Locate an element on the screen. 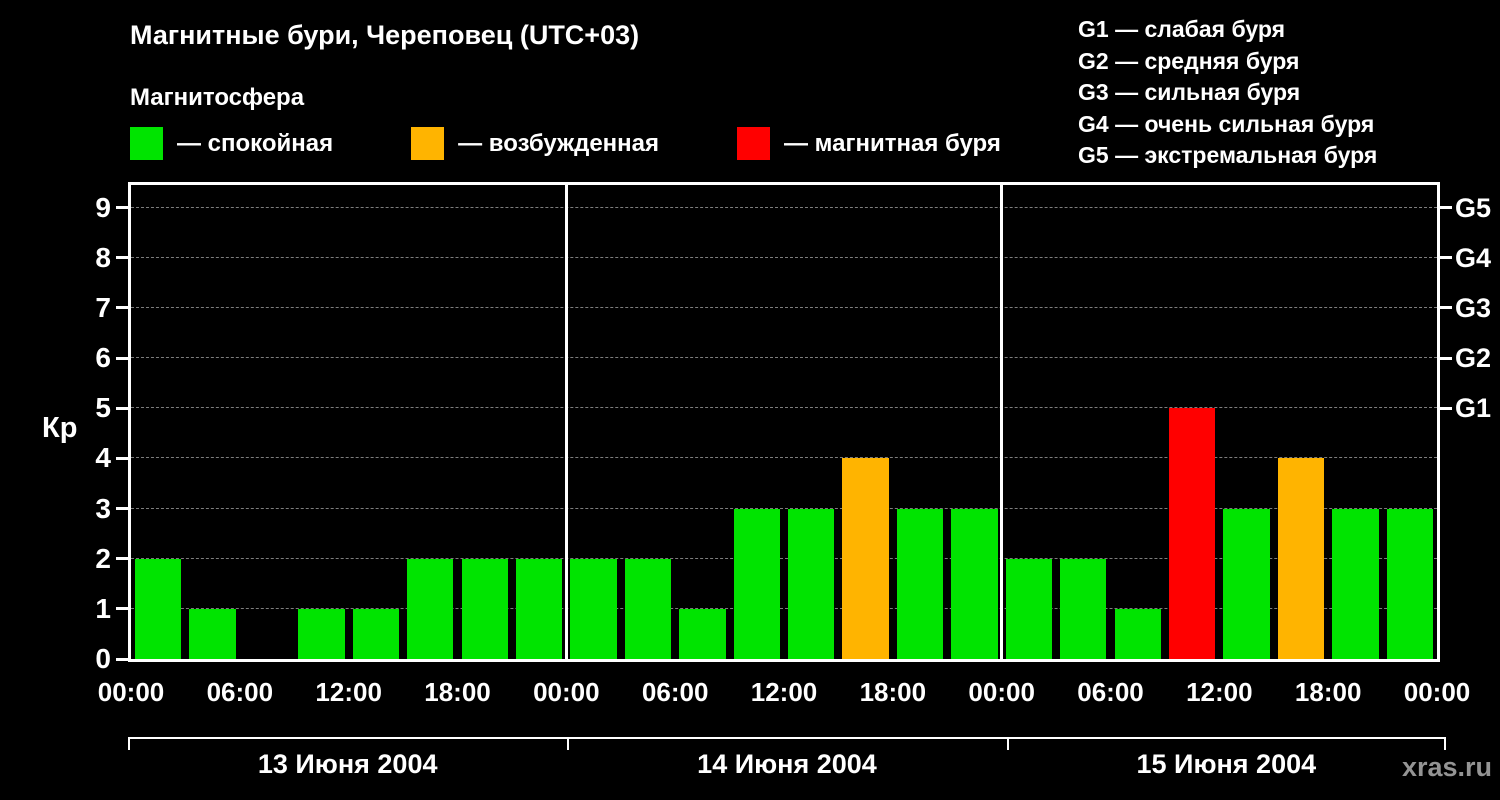 Image resolution: width=1500 pixels, height=800 pixels. g-legend-line-2: G2 — средняя буря is located at coordinates (1189, 60).